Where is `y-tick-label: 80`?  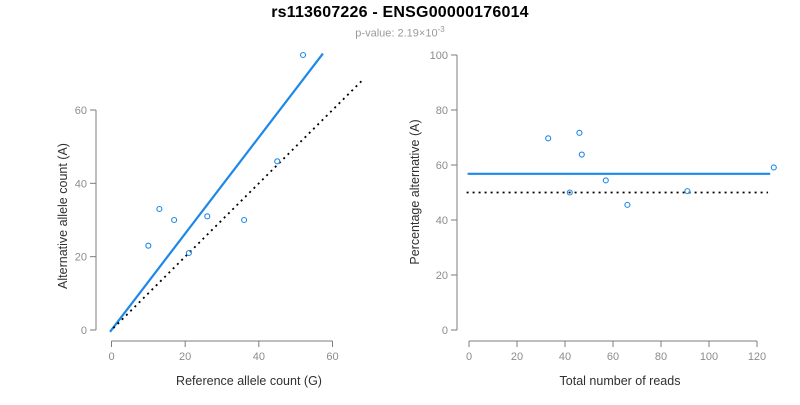 y-tick-label: 80 is located at coordinates (442, 111).